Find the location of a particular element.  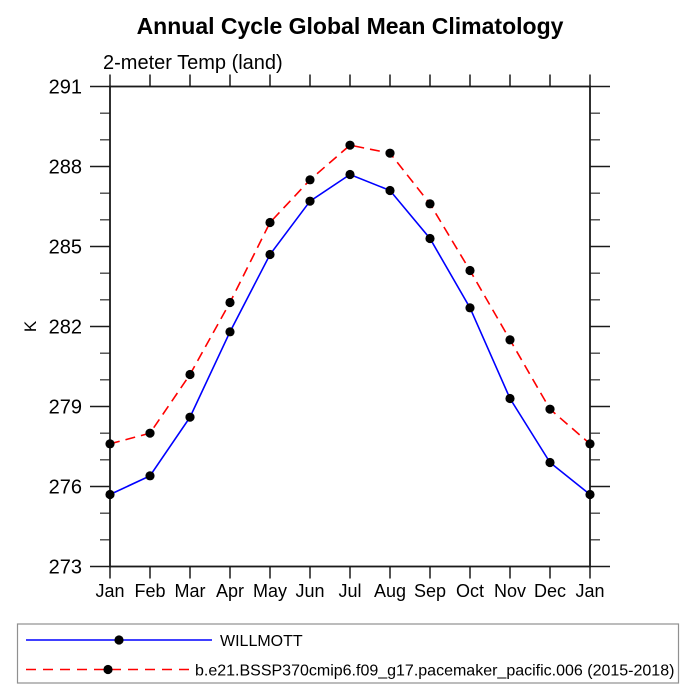

x-tick-label: Apr is located at coordinates (230, 591).